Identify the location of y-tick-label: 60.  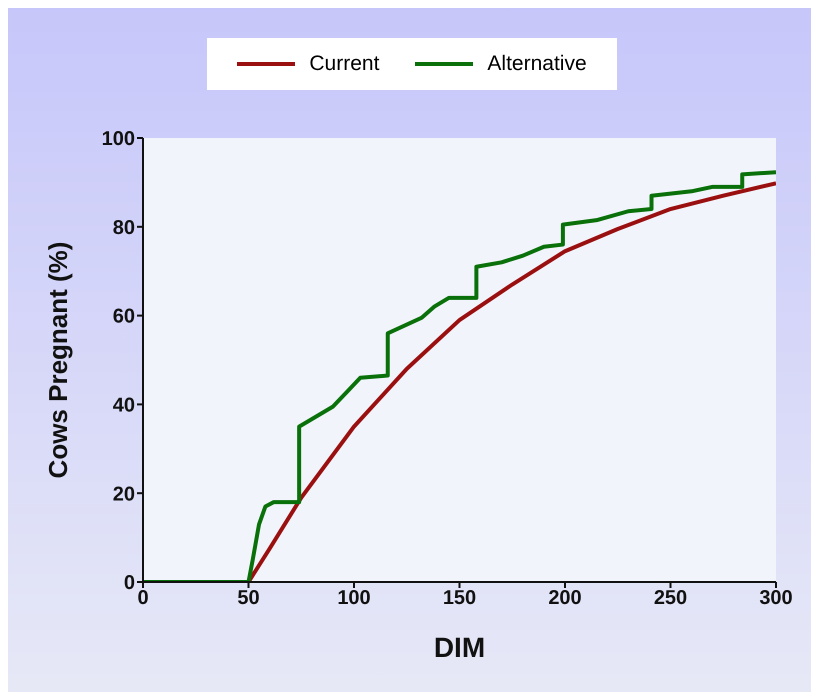
(123, 317).